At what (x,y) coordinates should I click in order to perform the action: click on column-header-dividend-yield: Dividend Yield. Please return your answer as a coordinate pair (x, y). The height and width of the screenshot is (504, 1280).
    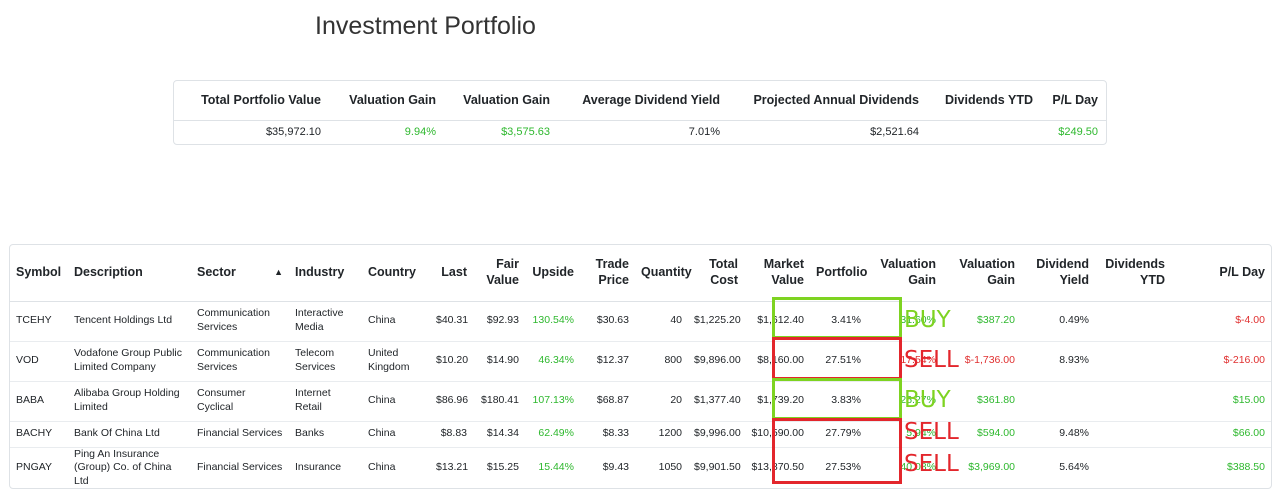
    Looking at the image, I should click on (1058, 273).